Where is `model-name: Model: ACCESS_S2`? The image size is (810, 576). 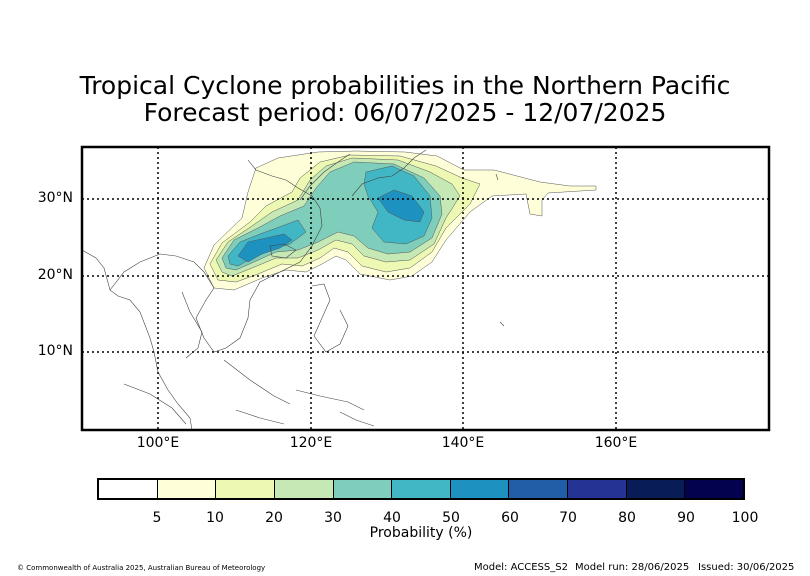
model-name: Model: ACCESS_S2 is located at coordinates (521, 567).